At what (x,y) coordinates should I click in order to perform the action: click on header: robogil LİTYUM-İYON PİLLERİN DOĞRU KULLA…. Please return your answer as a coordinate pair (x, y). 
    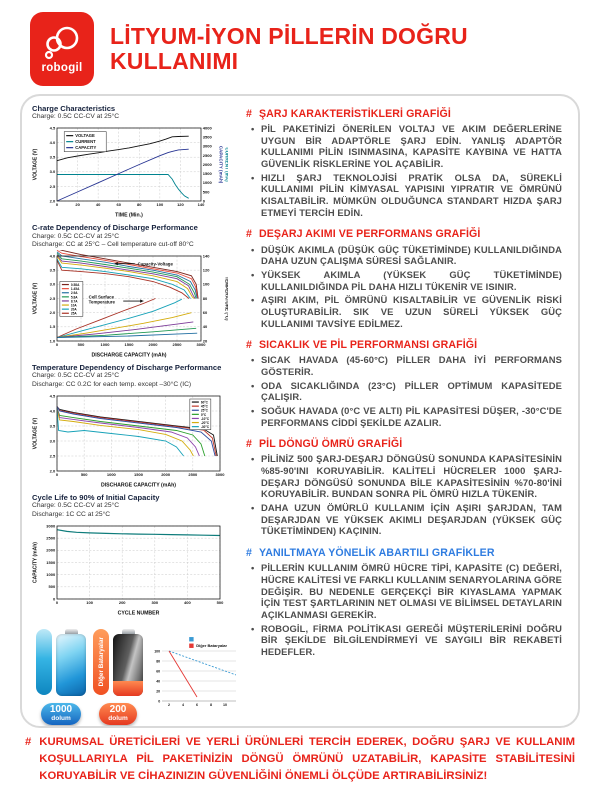
    Looking at the image, I should click on (300, 46).